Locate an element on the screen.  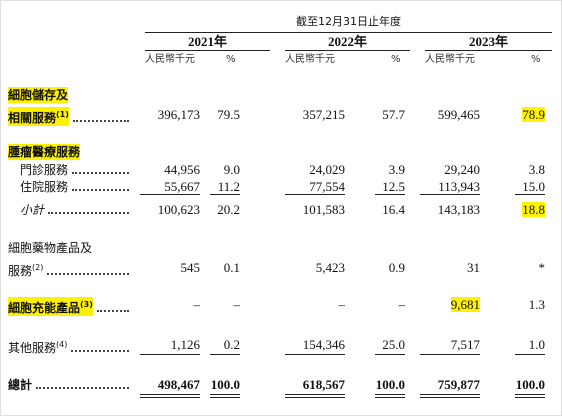
row-label: 腫瘤醫療服務 is located at coordinates (70, 152).